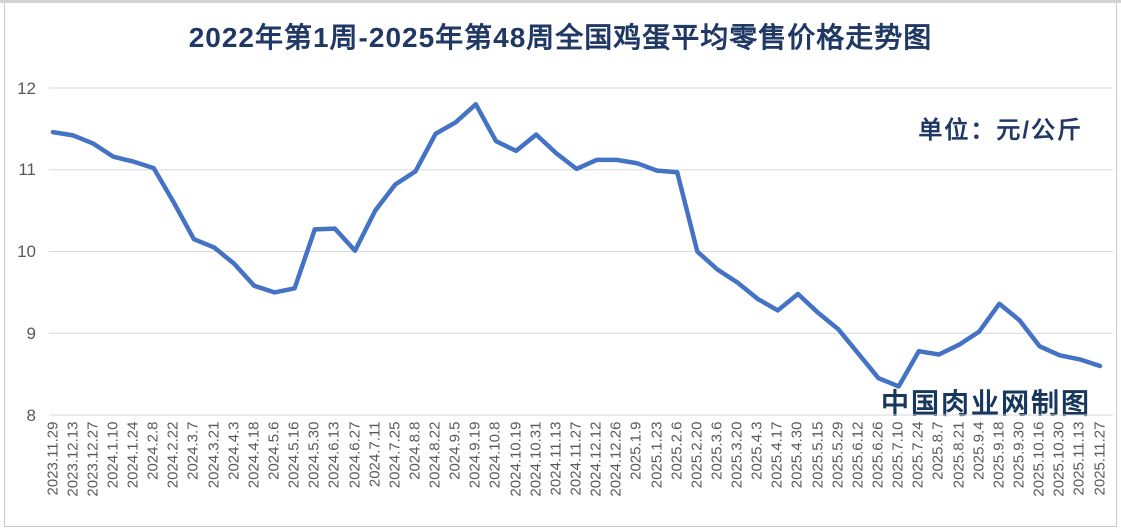  Describe the element at coordinates (717, 450) in the screenshot. I see `x-axis-tick-label: 2025.3.6` at that location.